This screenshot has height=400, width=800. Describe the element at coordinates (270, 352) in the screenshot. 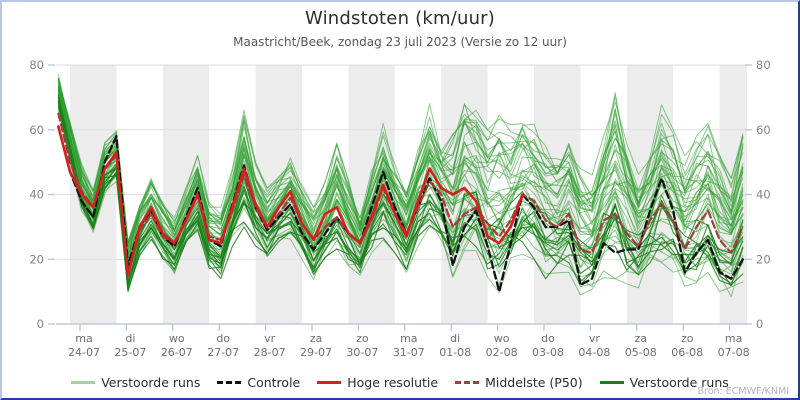

I see `svg-text: 28-07` at that location.